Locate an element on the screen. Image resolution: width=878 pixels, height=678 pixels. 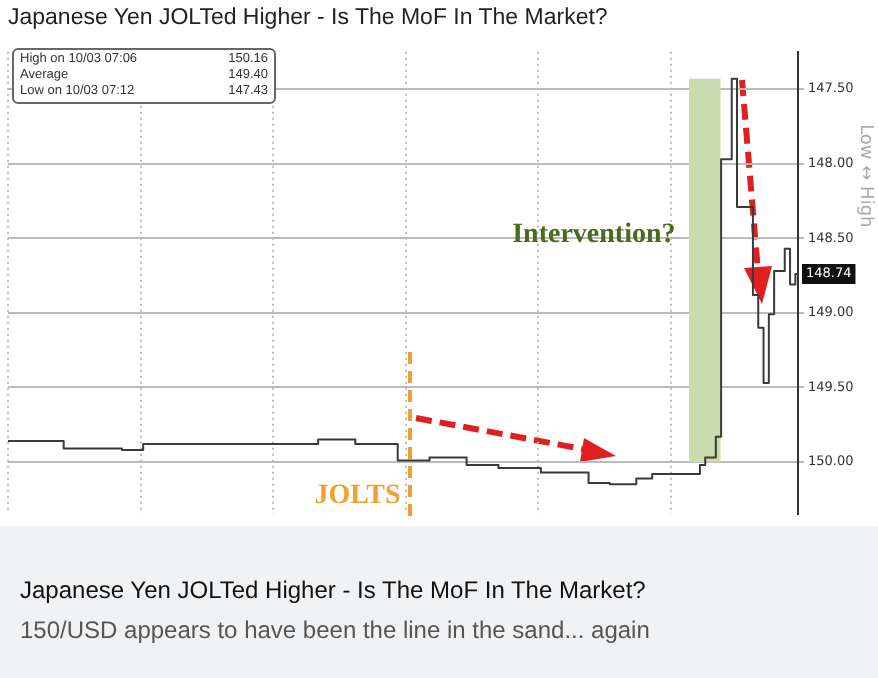
annotation: Intervention? is located at coordinates (594, 234).